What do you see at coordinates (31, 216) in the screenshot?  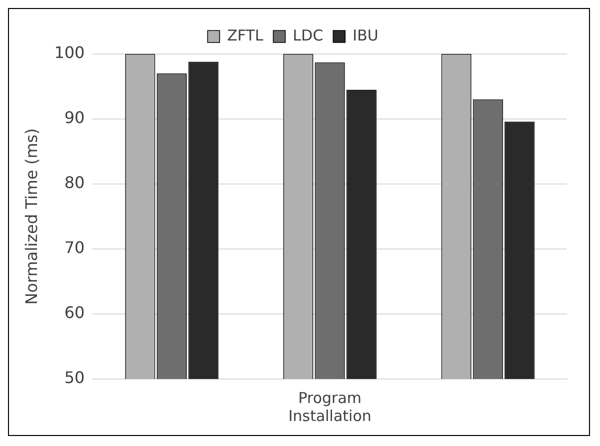 I see `y-axis-title: Normalized Time (ms)` at bounding box center [31, 216].